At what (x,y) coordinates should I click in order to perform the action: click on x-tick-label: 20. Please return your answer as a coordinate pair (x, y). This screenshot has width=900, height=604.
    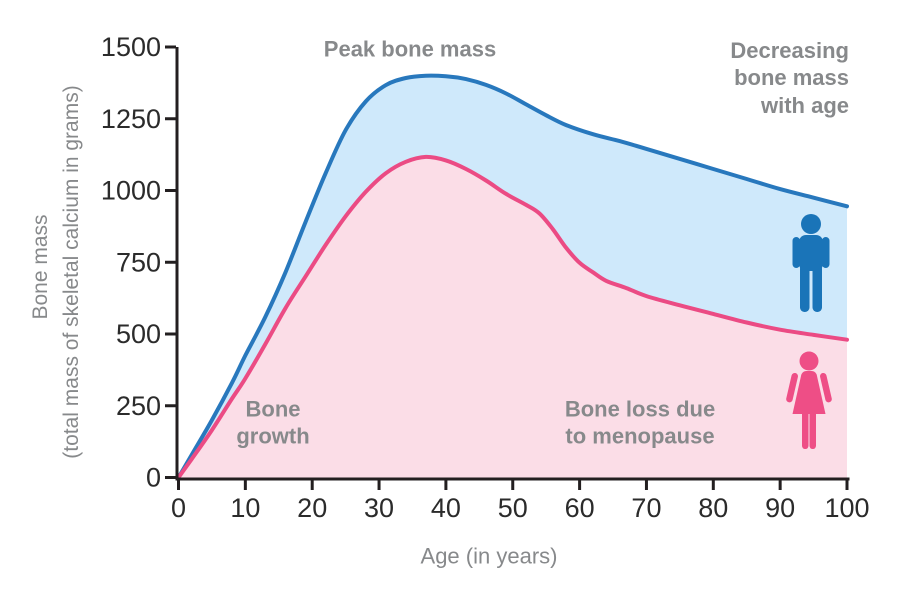
    Looking at the image, I should click on (312, 508).